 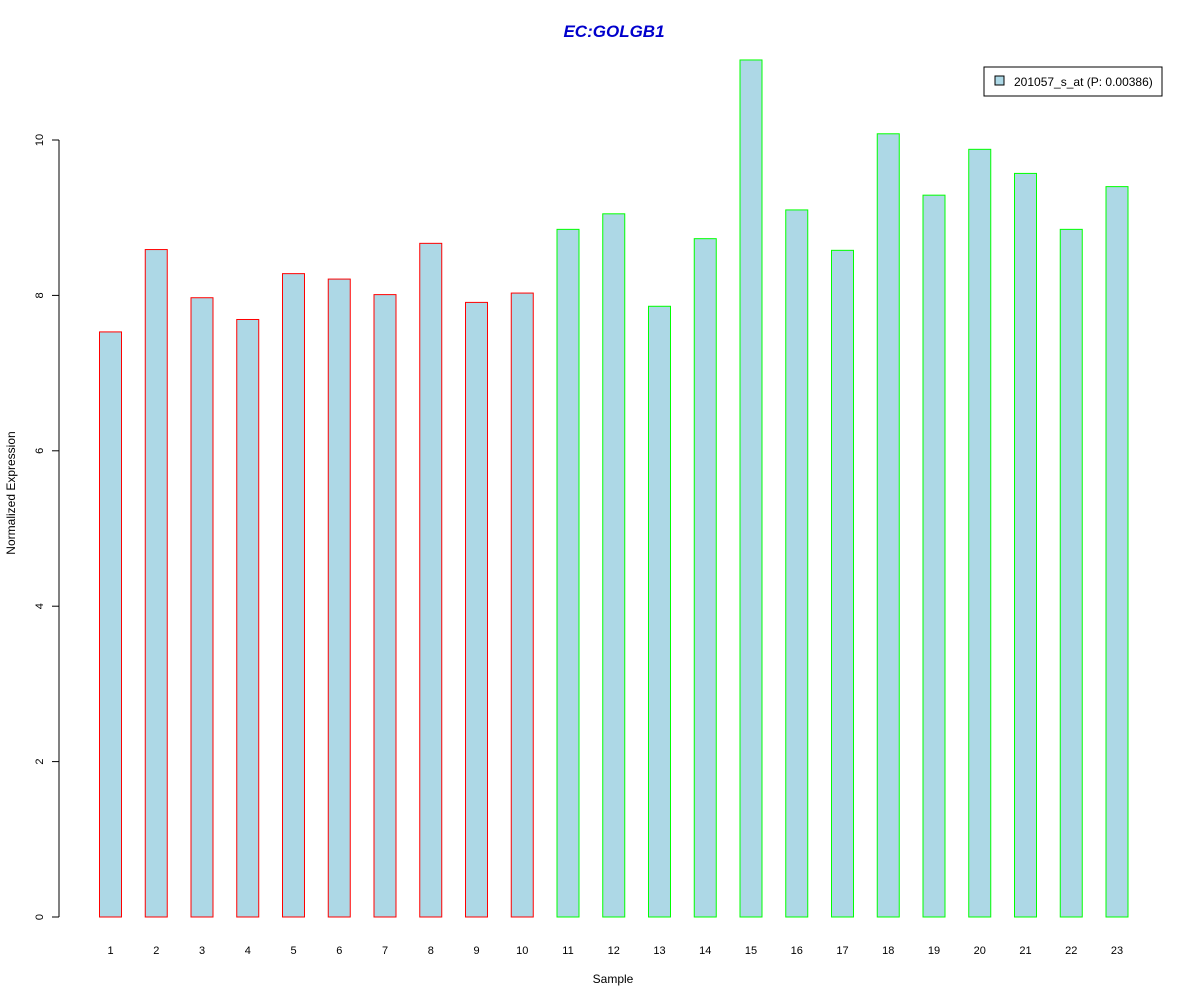 I want to click on legend: 201057_s_at (P: 0.00386), so click(x=1073, y=81).